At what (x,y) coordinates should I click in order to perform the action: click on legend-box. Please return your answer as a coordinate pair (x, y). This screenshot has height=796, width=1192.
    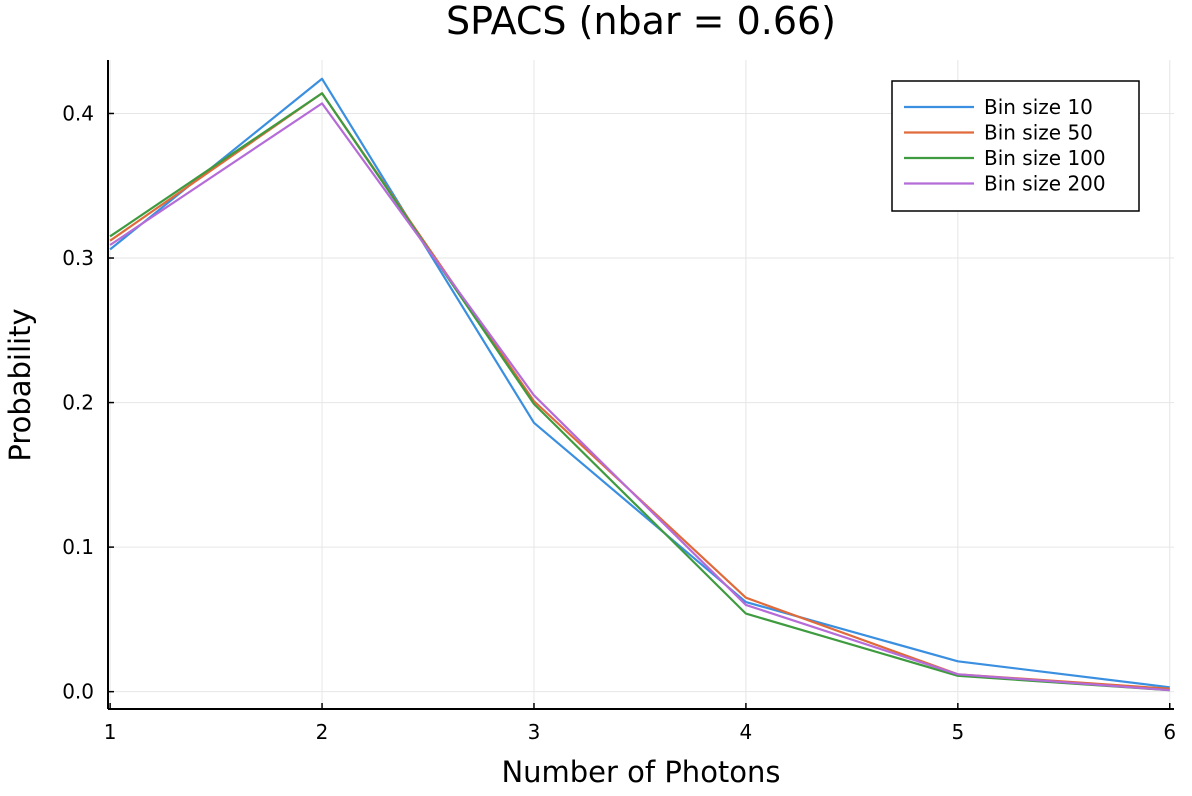
    Looking at the image, I should click on (1015, 146).